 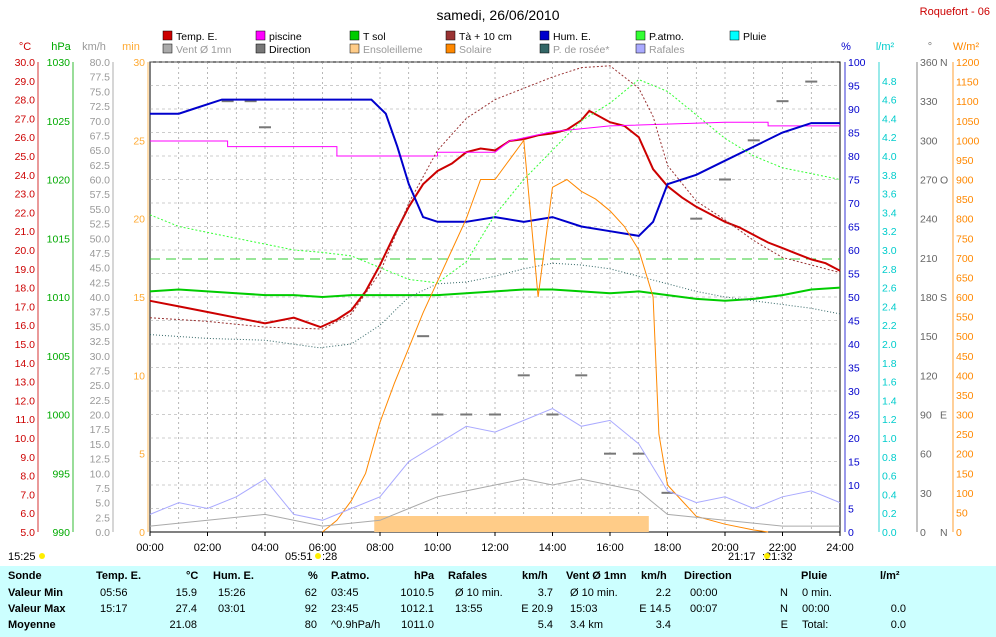 I want to click on tick-hum: 45, so click(x=854, y=322).